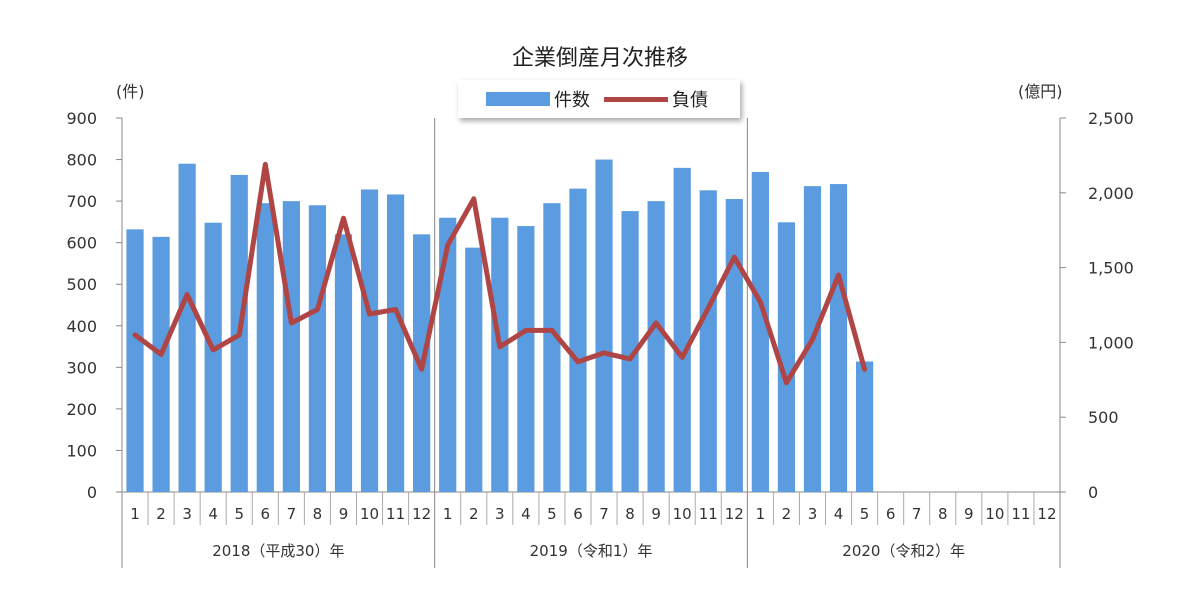 This screenshot has height=595, width=1200. I want to click on legend-label-count: 件数, so click(572, 100).